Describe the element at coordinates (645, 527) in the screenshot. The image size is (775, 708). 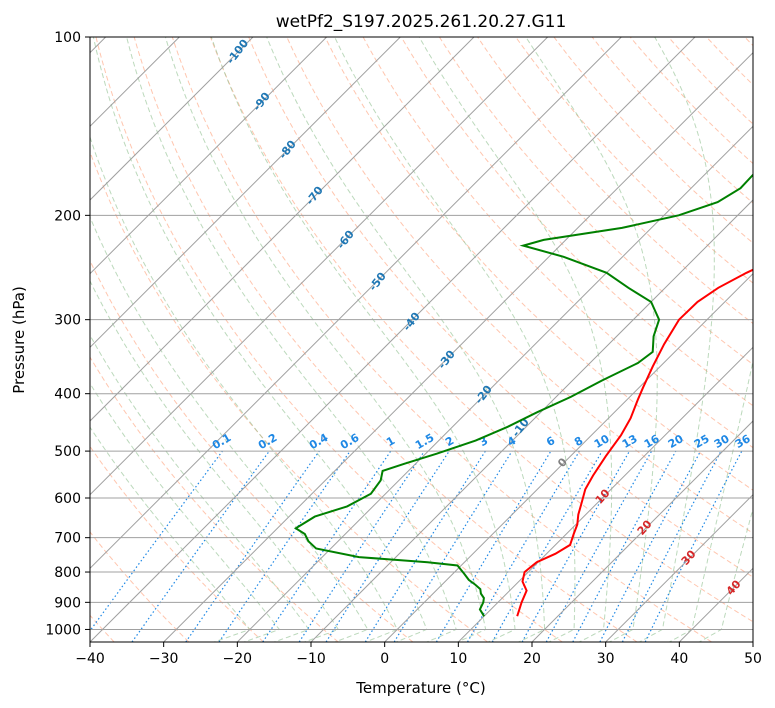
I see `moist-adiabat-label: 20` at that location.